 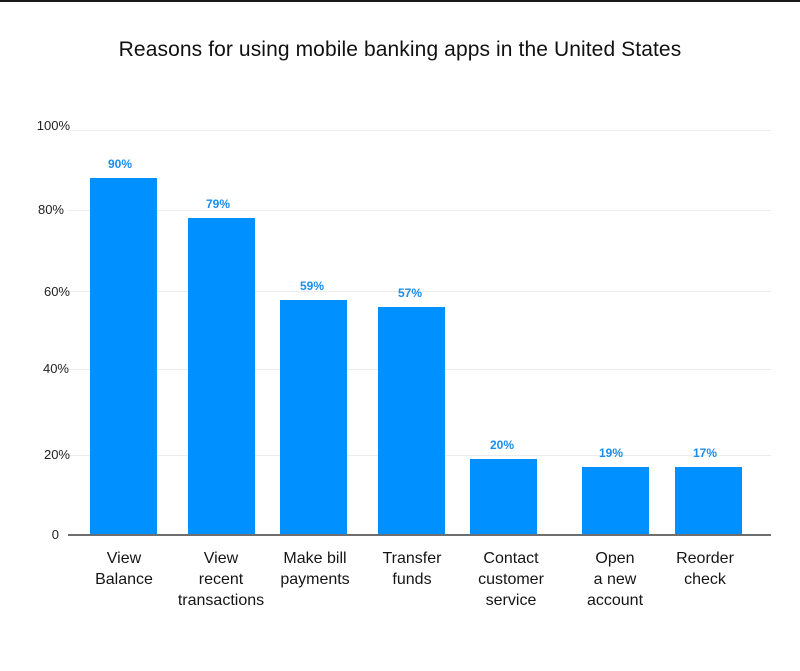 What do you see at coordinates (615, 579) in the screenshot?
I see `x-label-open-new-account: Open a new account` at bounding box center [615, 579].